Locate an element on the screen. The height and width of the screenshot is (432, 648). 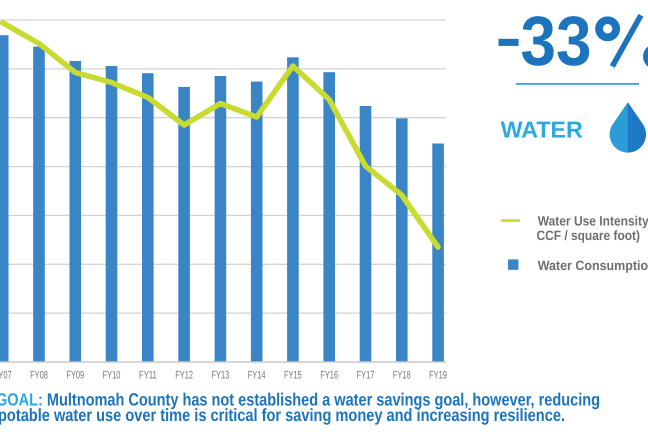
svg-text: FY17 is located at coordinates (366, 376).